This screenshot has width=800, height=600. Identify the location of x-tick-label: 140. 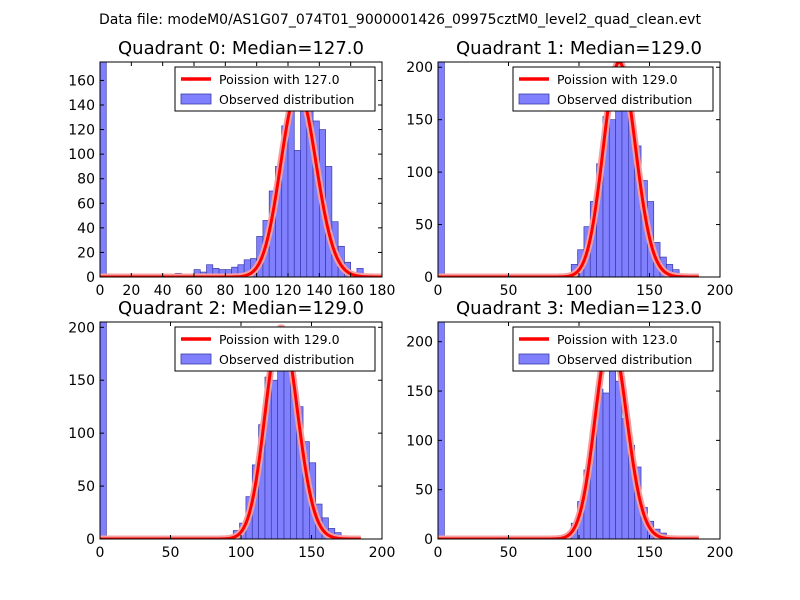
(319, 291).